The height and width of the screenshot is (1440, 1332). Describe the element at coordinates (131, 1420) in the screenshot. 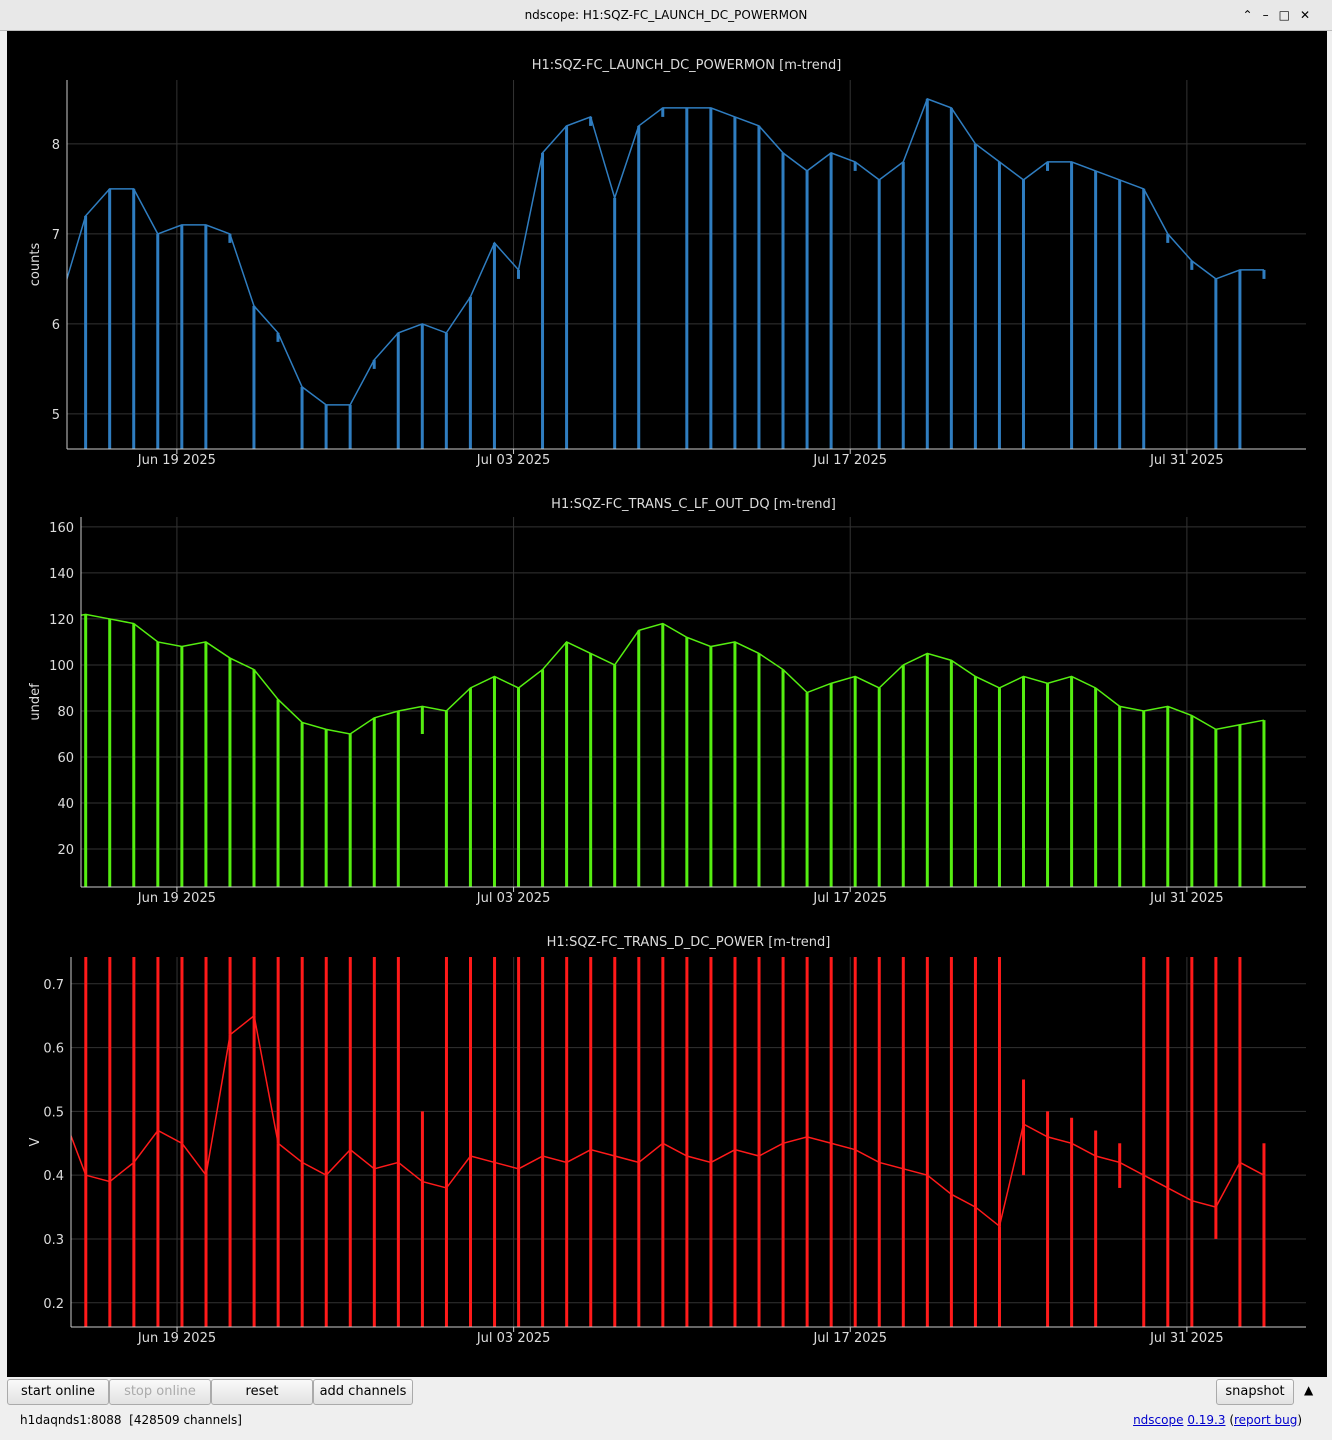

I see `server-status: h1daqnds1:8088 [428509 channels]` at that location.